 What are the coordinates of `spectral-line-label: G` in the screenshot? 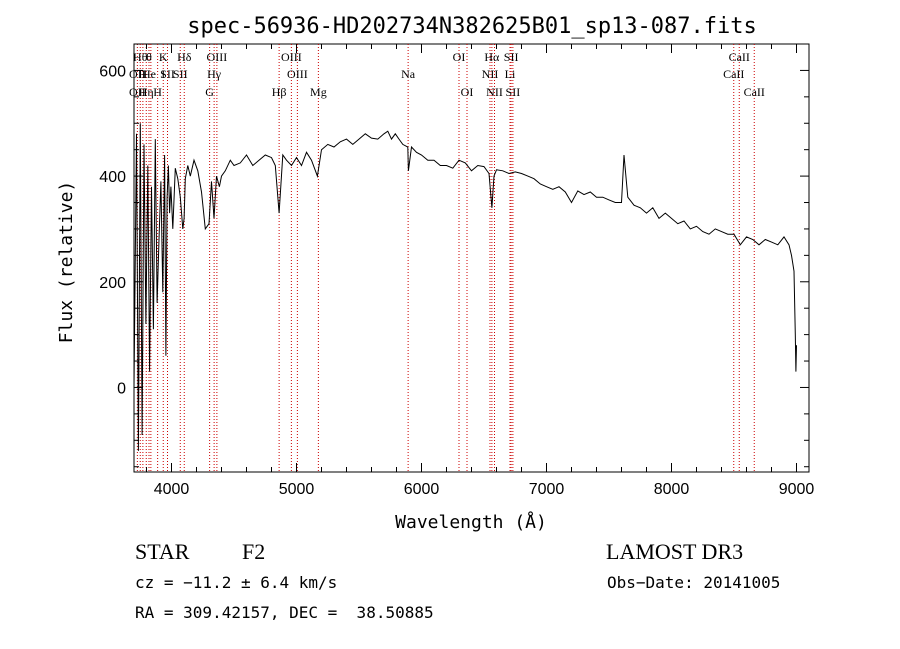 It's located at (209, 92).